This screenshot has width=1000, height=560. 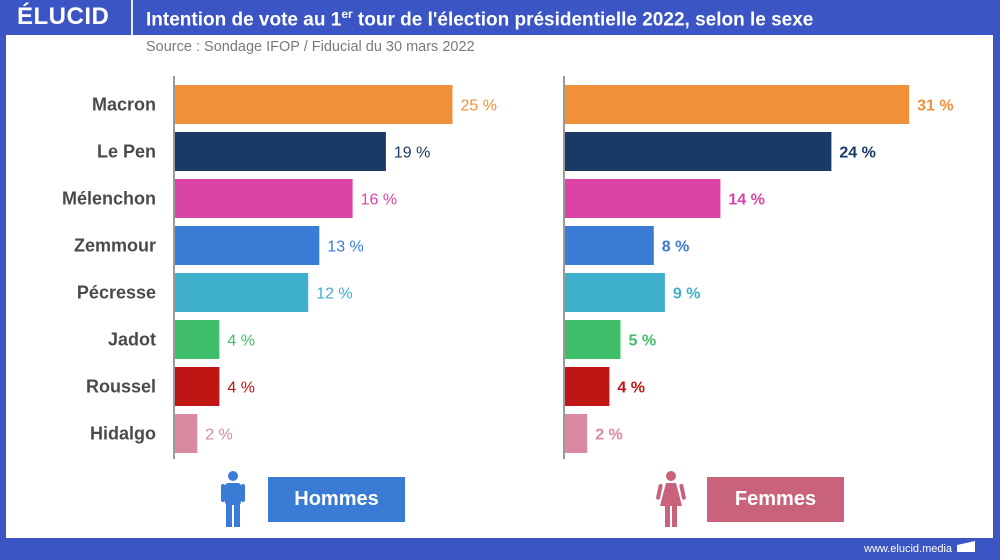 I want to click on elucid-logo: ÉLUCID, so click(x=63, y=16).